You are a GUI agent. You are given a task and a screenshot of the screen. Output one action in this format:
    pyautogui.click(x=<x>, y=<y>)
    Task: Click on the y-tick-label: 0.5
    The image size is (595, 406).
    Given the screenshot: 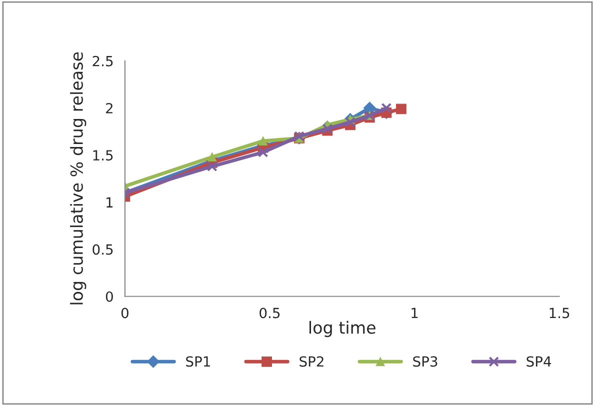 What is the action you would take?
    pyautogui.click(x=102, y=249)
    